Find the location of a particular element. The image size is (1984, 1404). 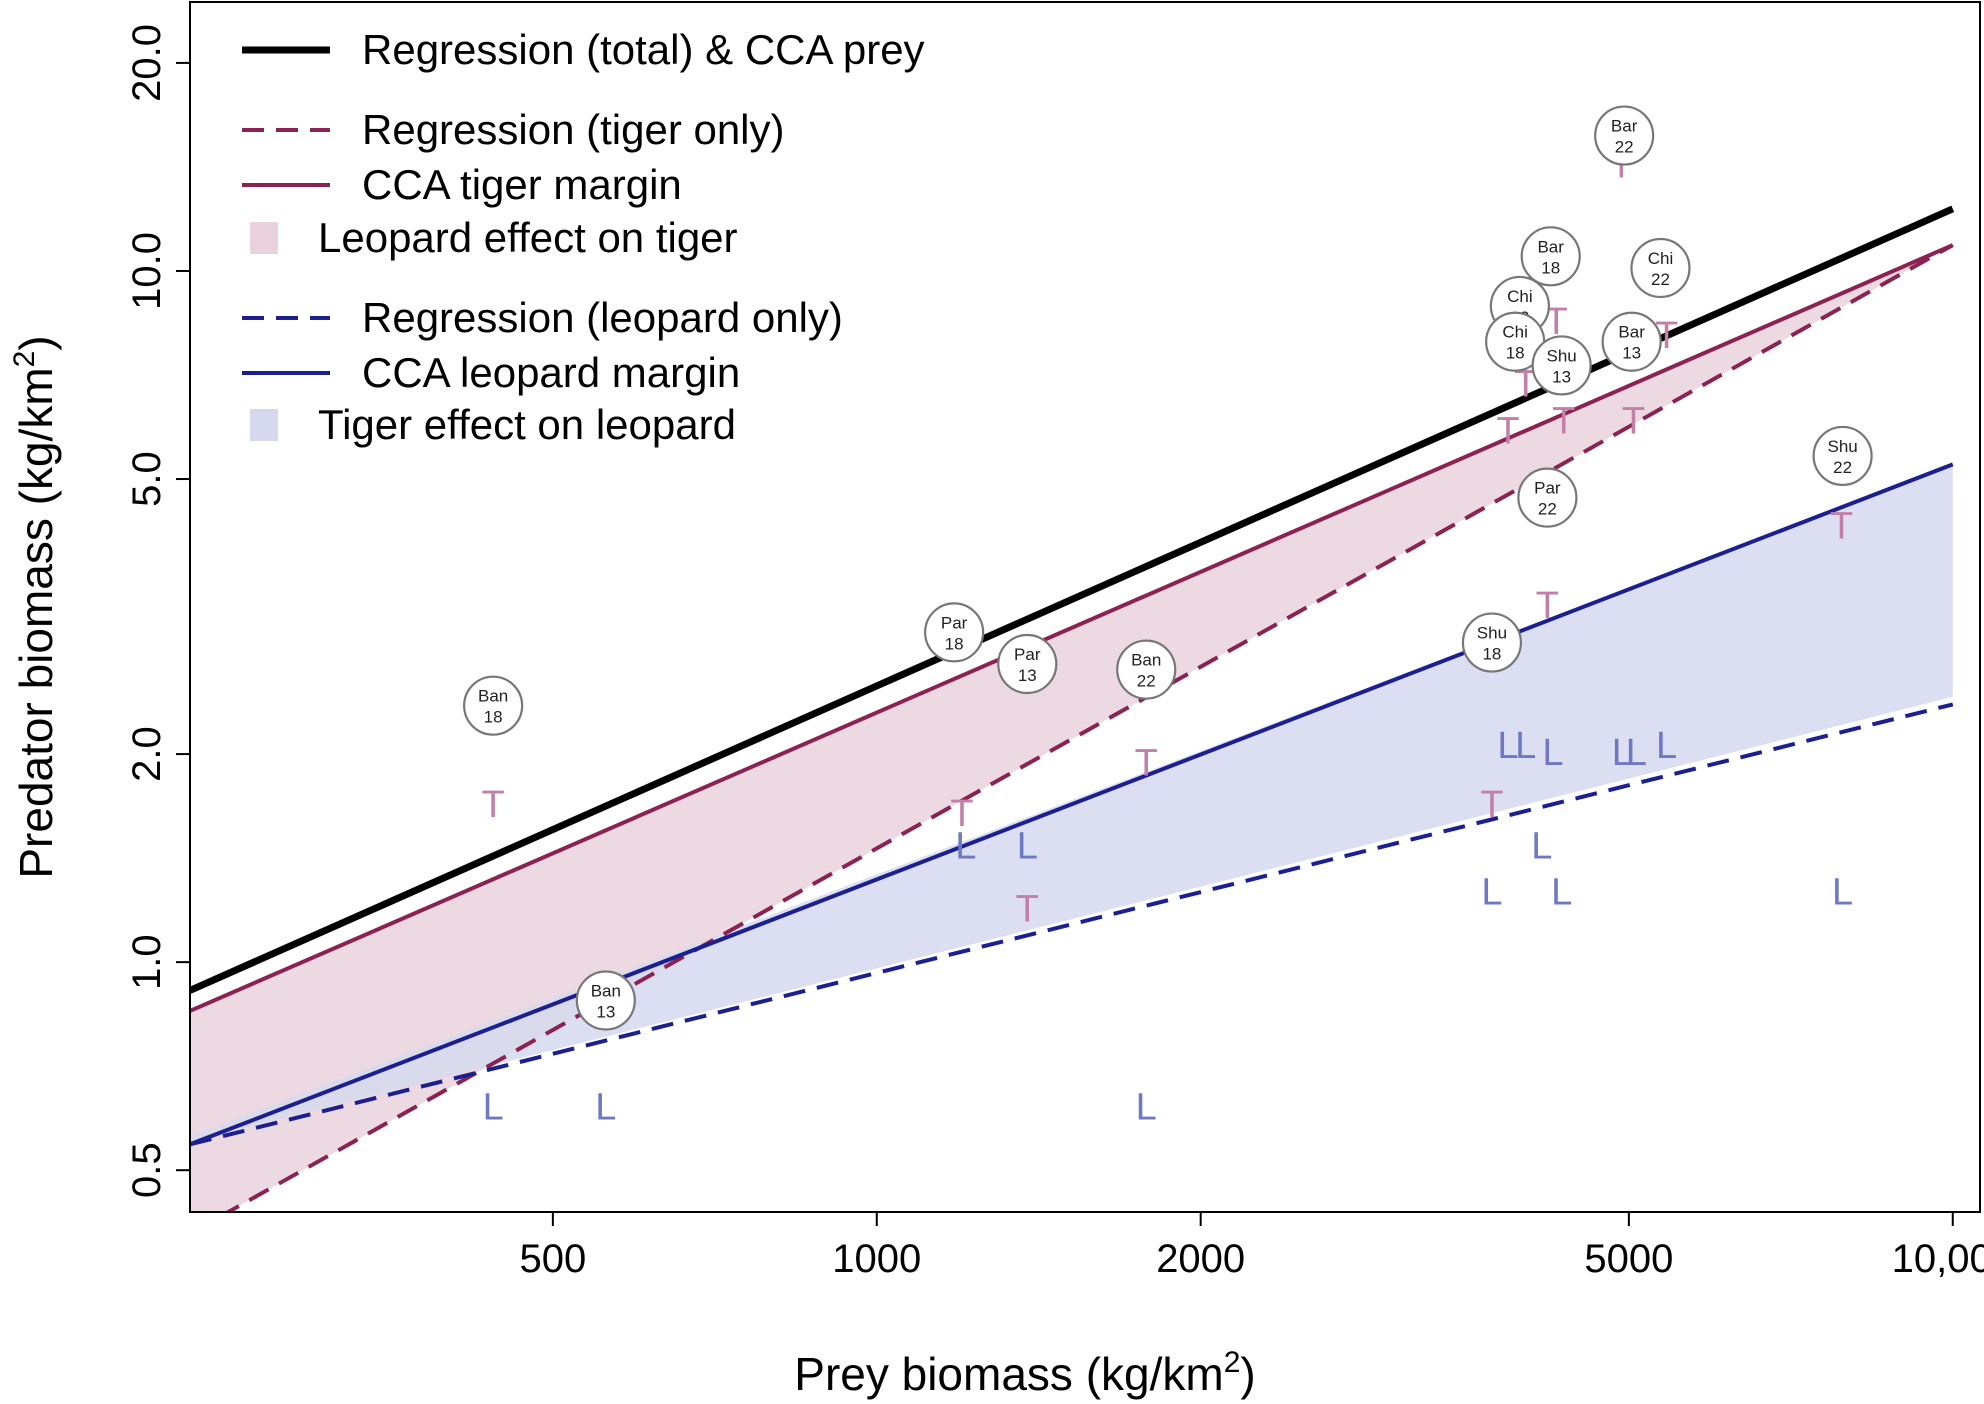

legend-label-5: CCA leopard margin is located at coordinates (551, 372).